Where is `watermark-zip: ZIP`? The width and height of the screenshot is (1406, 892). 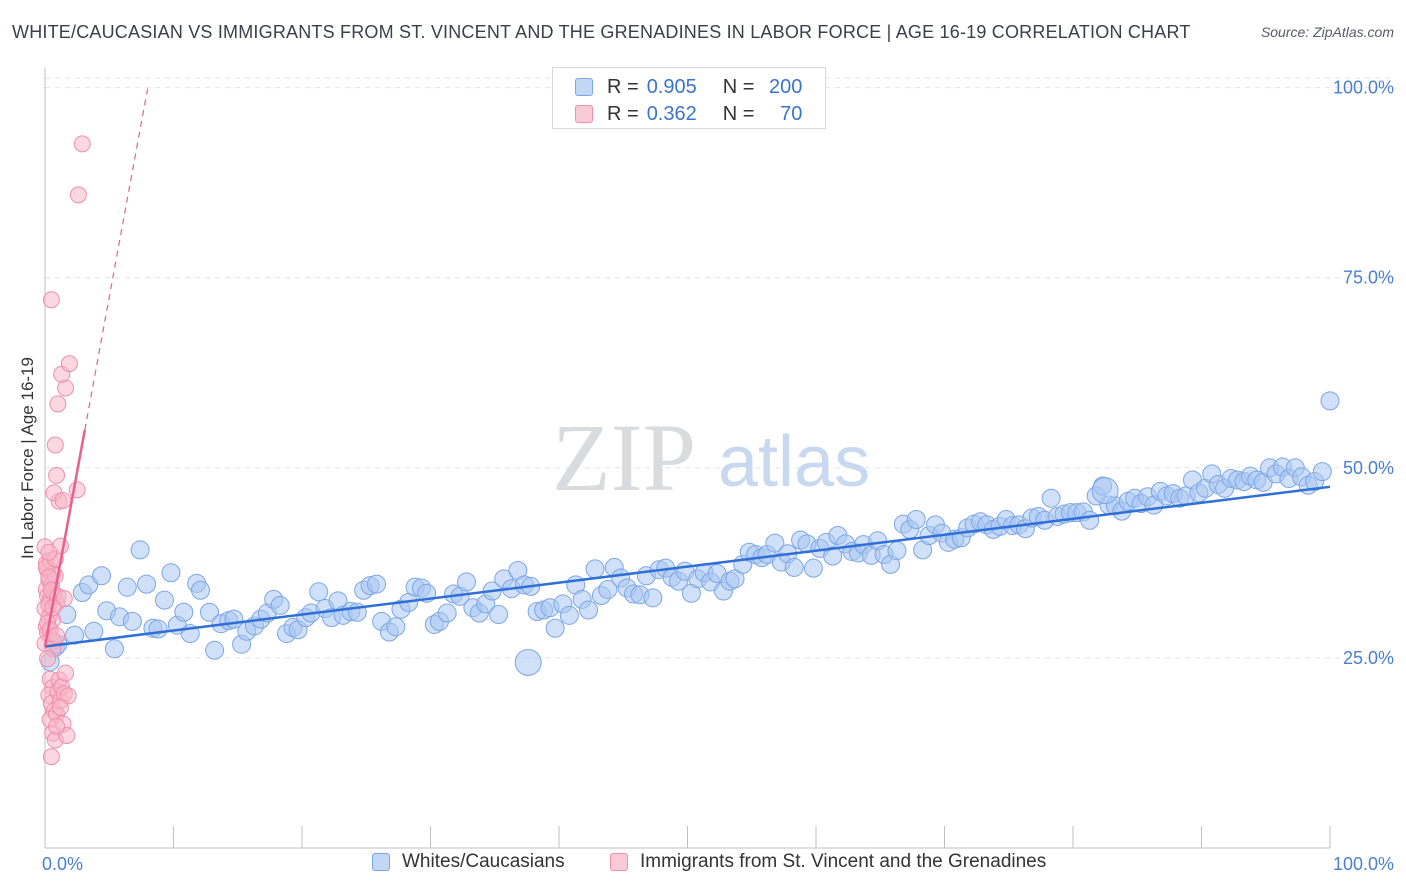
watermark-zip: ZIP is located at coordinates (624, 457).